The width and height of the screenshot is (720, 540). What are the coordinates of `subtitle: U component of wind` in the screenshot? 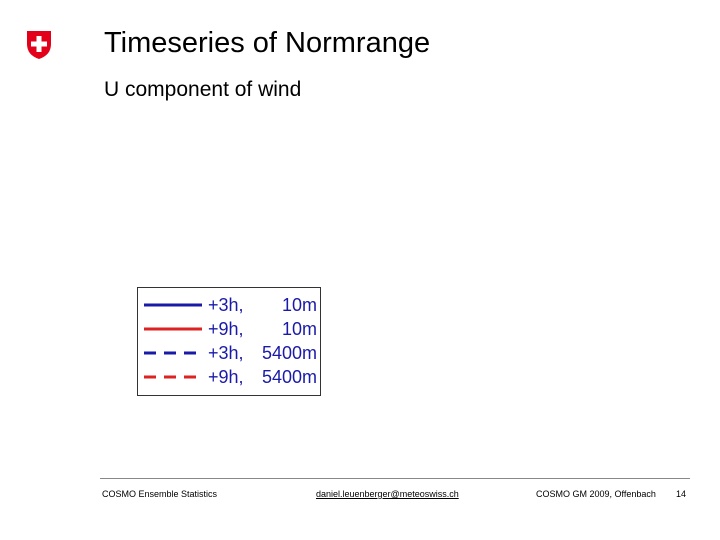 It's located at (203, 89).